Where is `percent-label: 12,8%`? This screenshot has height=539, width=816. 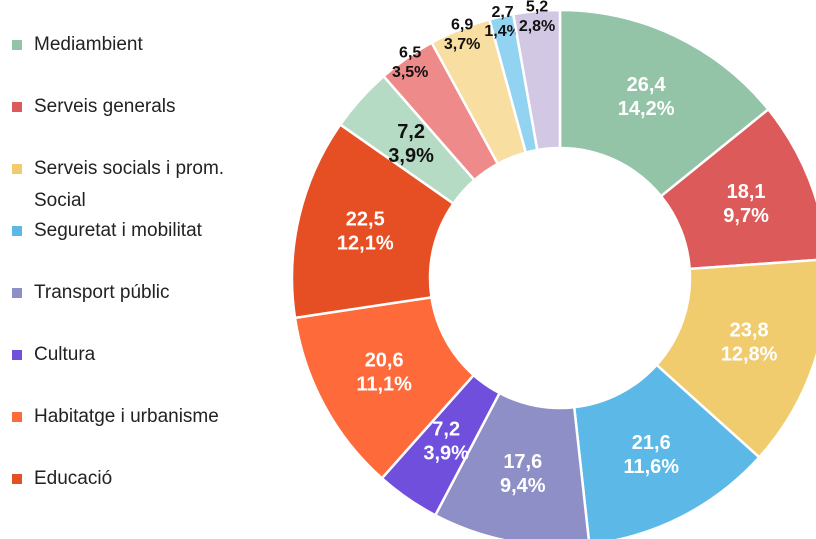
percent-label: 12,8% is located at coordinates (749, 354).